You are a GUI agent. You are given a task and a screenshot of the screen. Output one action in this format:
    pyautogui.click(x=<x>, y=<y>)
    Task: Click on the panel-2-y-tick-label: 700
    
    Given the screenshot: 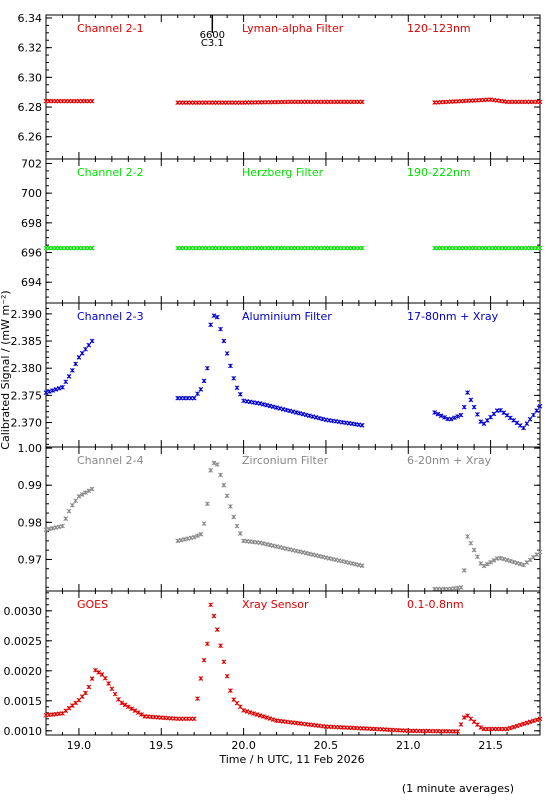 What is the action you would take?
    pyautogui.click(x=31, y=193)
    